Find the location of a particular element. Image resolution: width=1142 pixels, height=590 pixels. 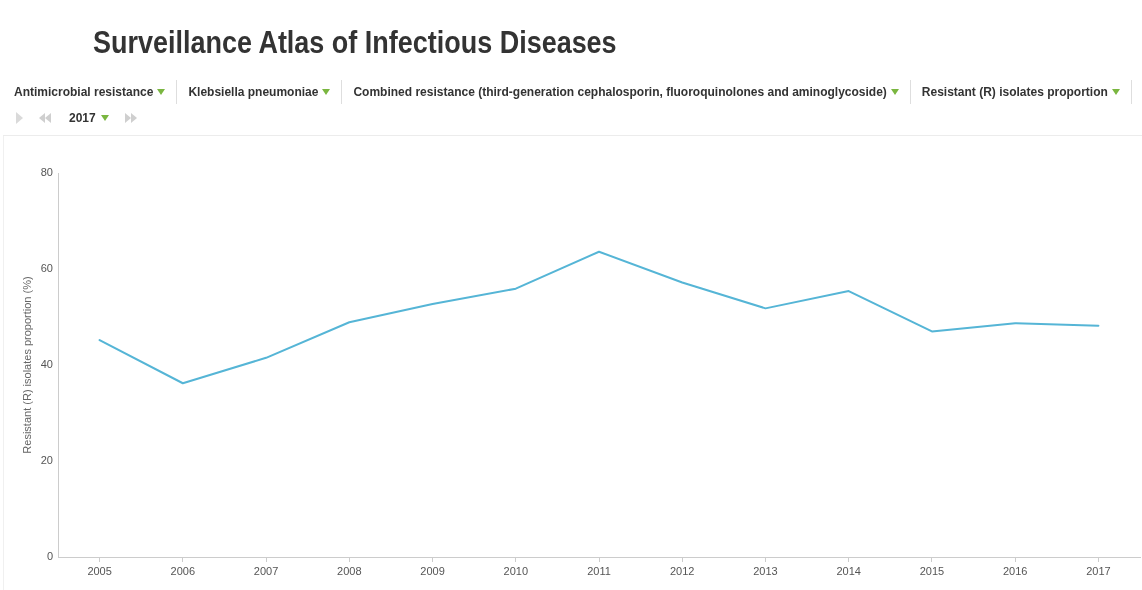

chart-title: Surveillance Atlas of Infectious Diseases is located at coordinates (355, 43).